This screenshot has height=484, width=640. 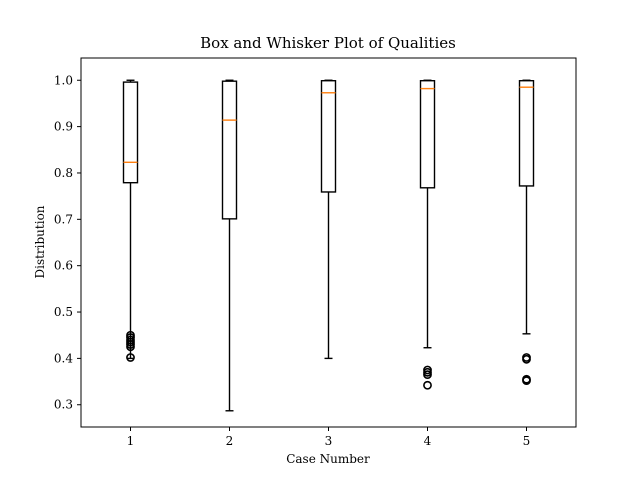 I want to click on y-tick-label: 0.5, so click(x=63, y=312).